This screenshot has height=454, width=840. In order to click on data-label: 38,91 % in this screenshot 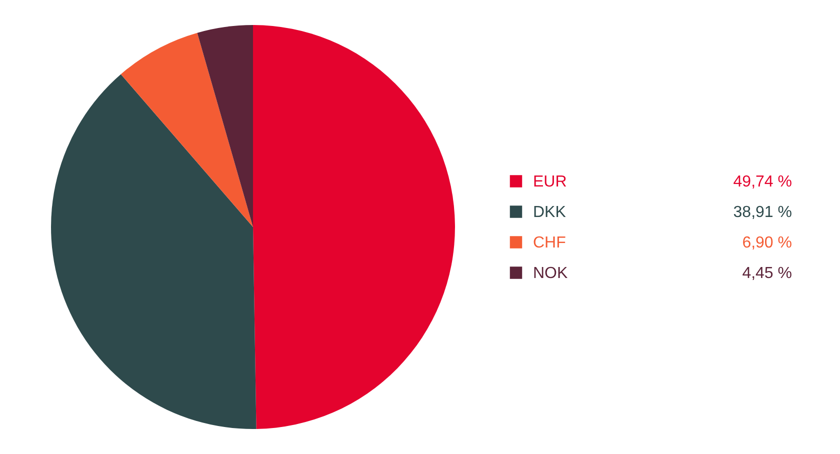, I will do `click(762, 212)`.